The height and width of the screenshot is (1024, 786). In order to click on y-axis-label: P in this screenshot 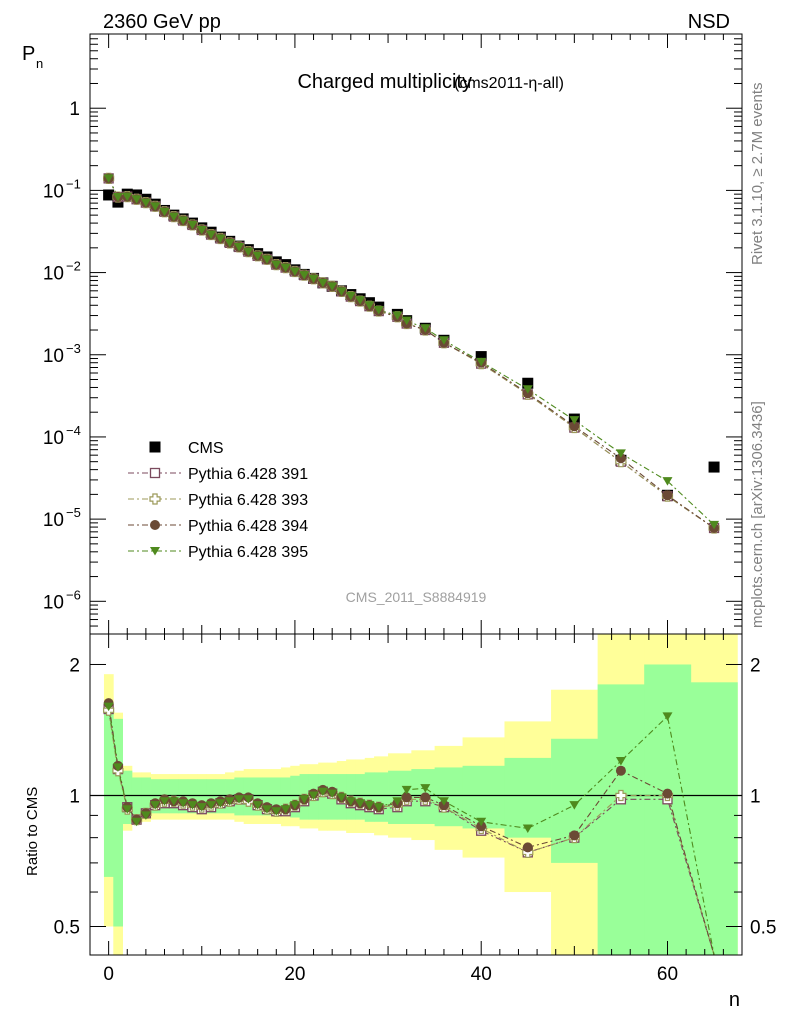, I will do `click(28, 54)`.